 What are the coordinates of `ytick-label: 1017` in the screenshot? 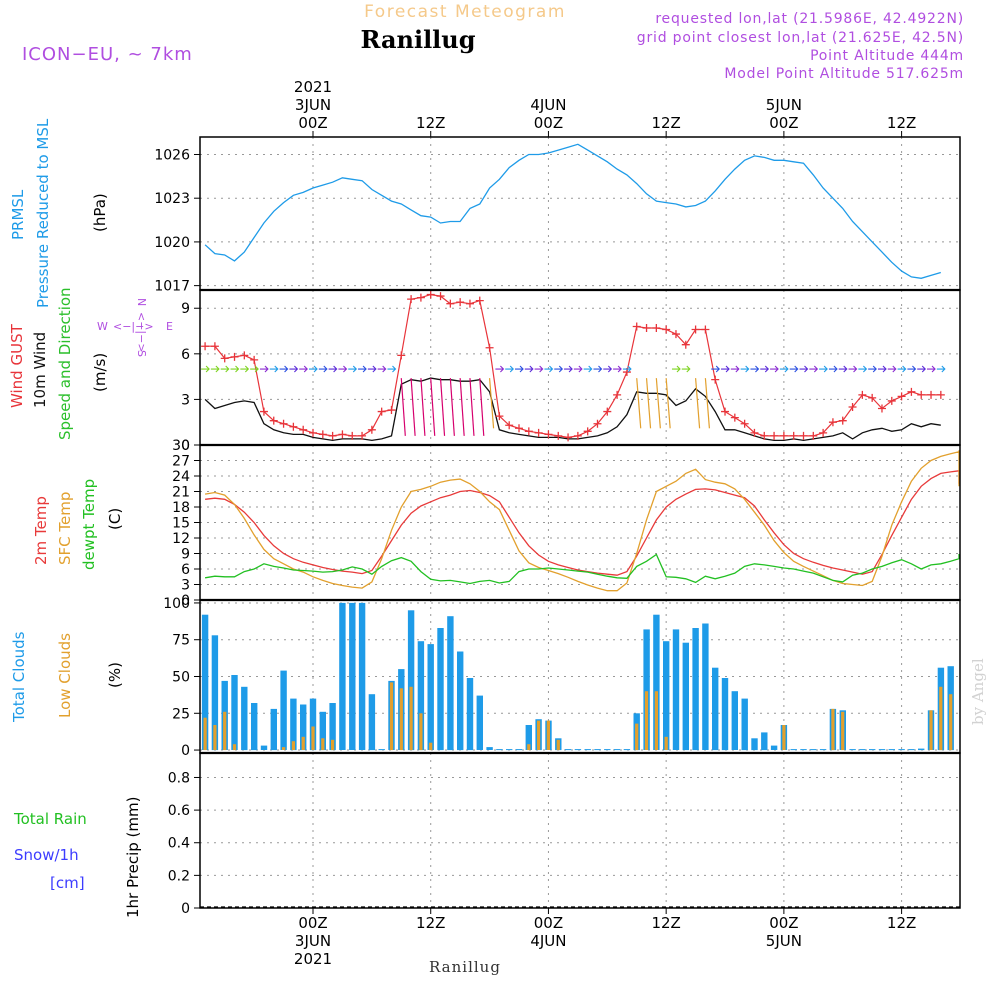 It's located at (172, 287).